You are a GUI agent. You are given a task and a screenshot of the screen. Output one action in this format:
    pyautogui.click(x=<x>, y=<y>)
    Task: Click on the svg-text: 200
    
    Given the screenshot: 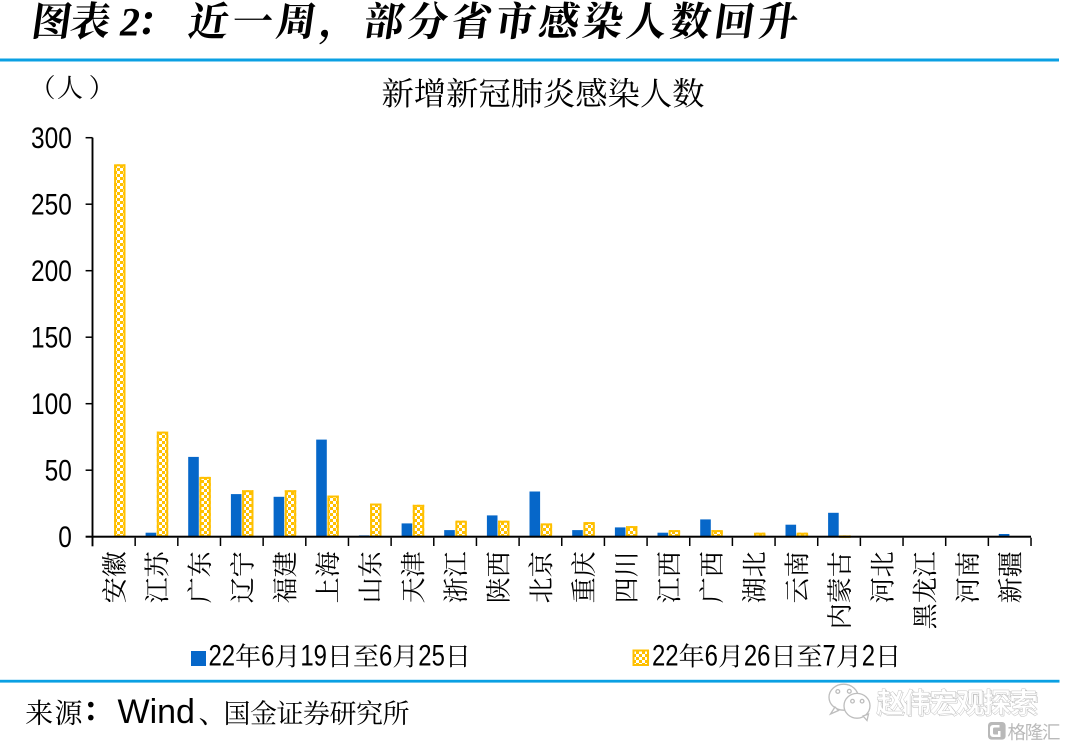 What is the action you would take?
    pyautogui.click(x=51, y=271)
    